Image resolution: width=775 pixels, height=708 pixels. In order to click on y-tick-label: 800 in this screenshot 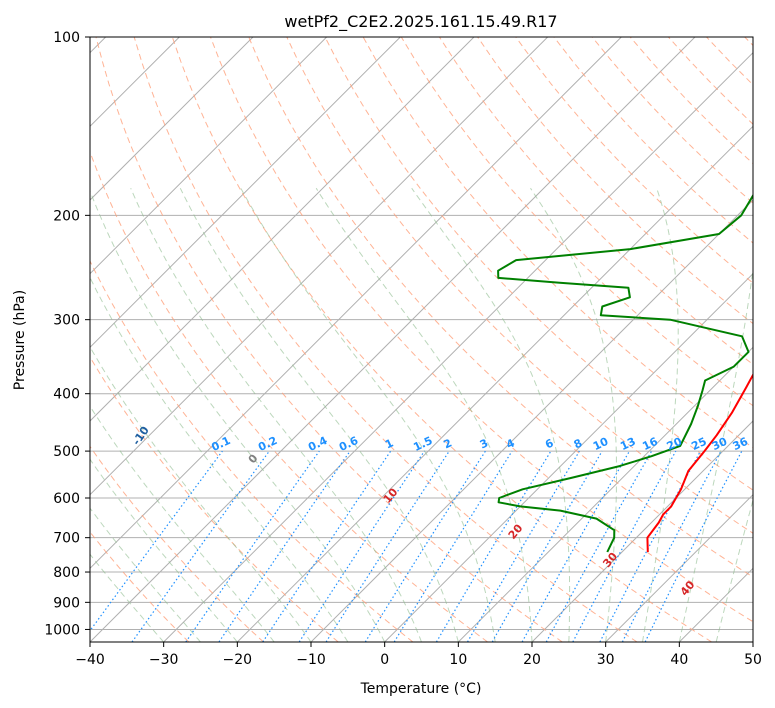, I will do `click(66, 573)`.